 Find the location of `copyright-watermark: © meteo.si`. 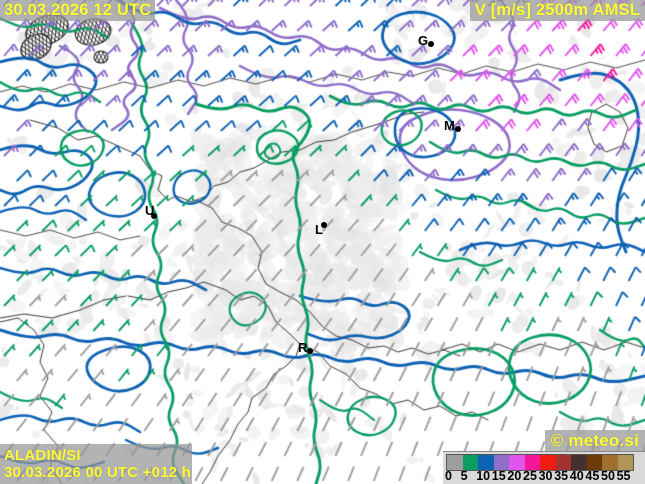

copyright-watermark: © meteo.si is located at coordinates (594, 441).